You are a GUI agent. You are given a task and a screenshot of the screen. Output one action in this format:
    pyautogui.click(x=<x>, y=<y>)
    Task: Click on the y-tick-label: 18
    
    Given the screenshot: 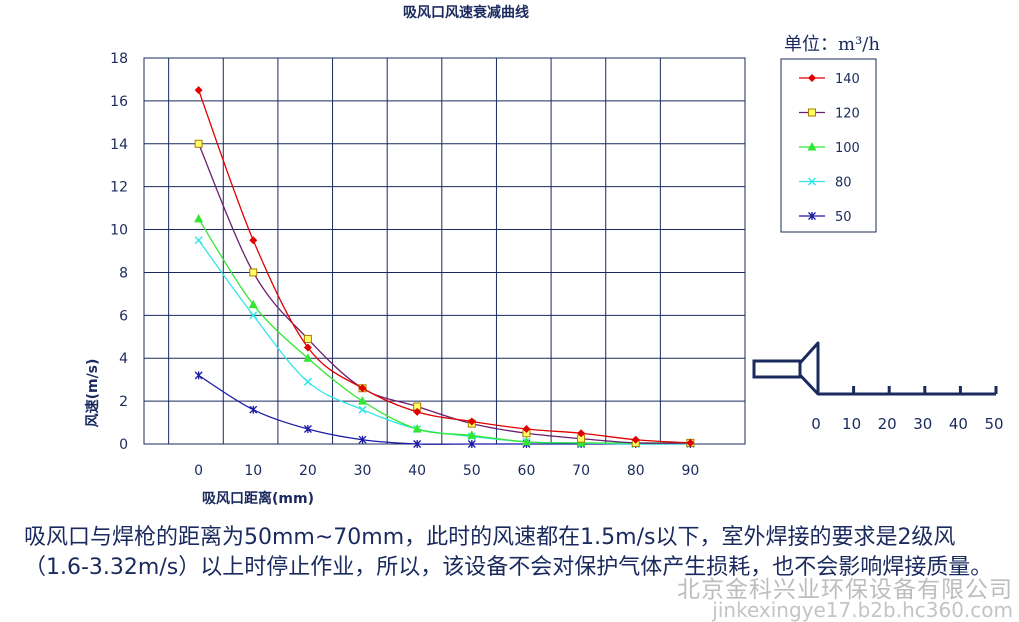 What is the action you would take?
    pyautogui.click(x=119, y=59)
    